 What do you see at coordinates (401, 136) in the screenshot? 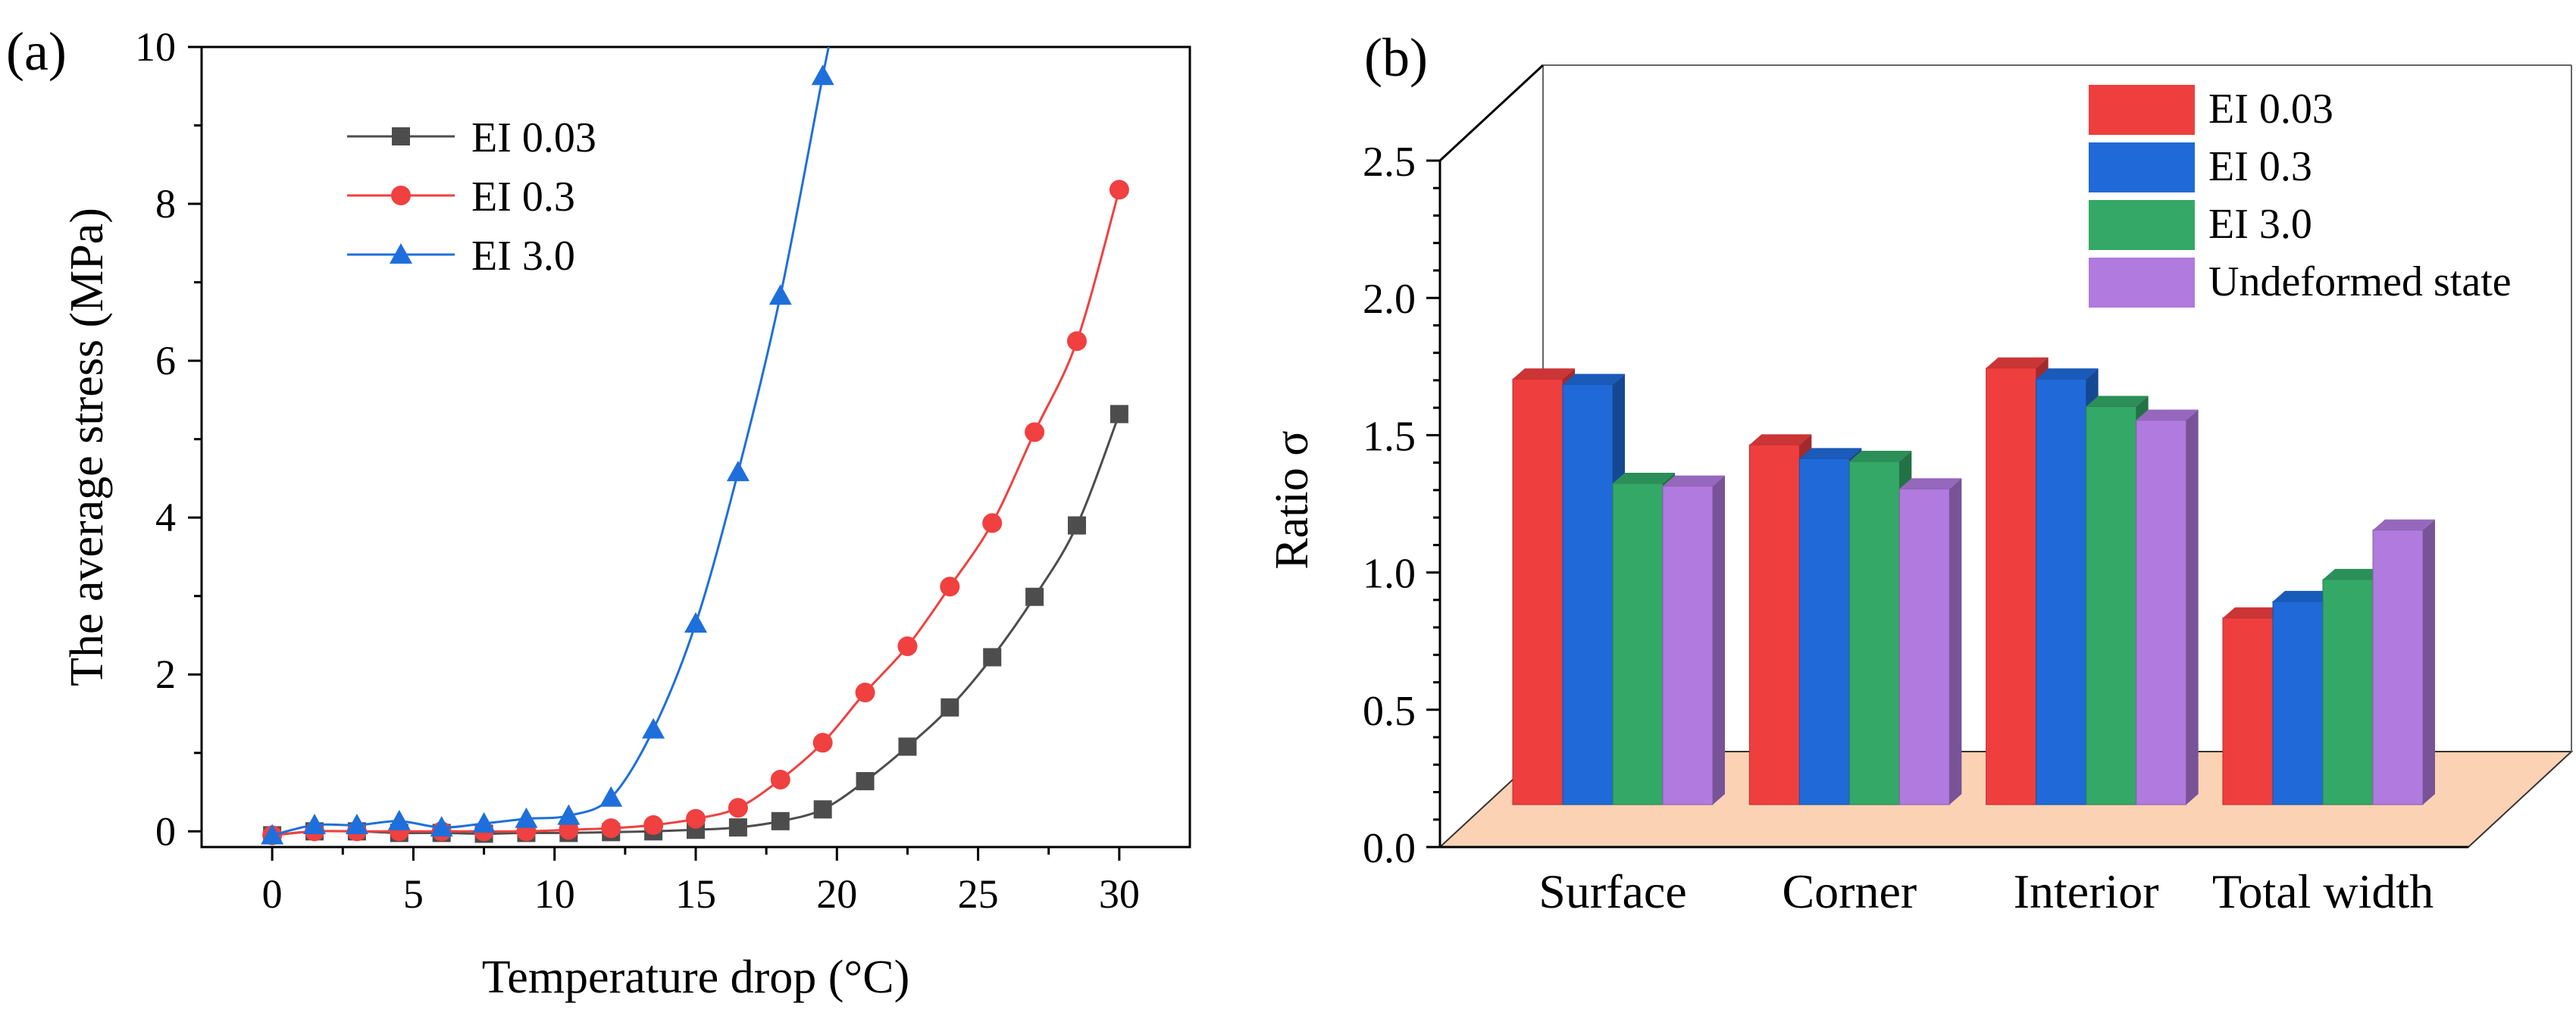
I see `legend-marker` at bounding box center [401, 136].